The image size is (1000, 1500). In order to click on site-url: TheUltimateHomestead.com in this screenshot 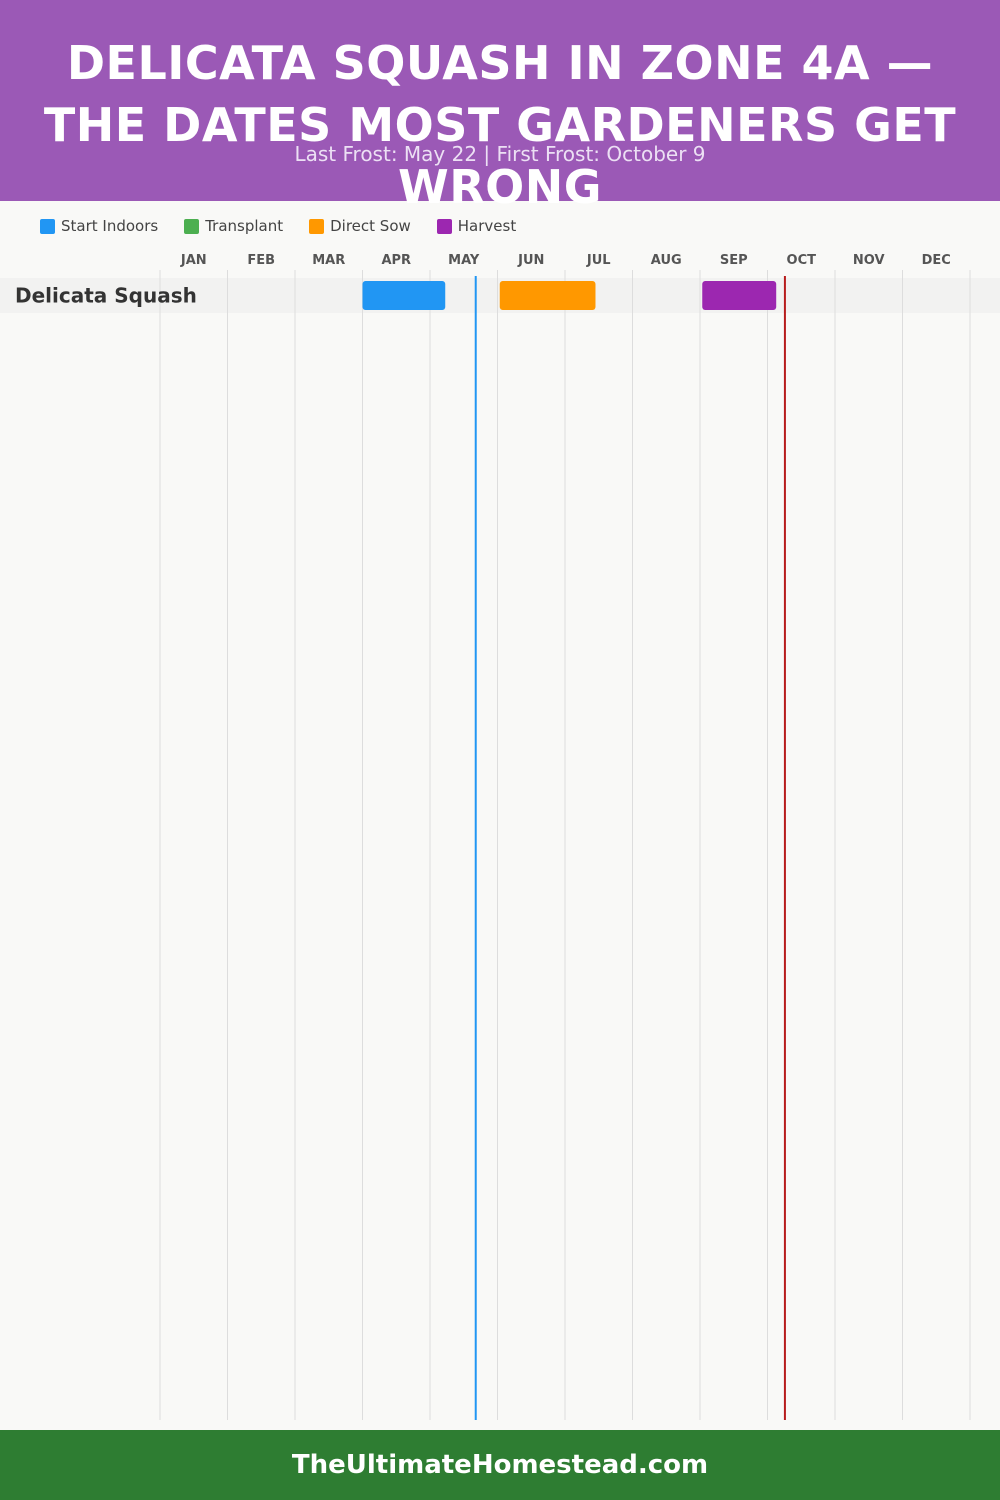, I will do `click(500, 1465)`.